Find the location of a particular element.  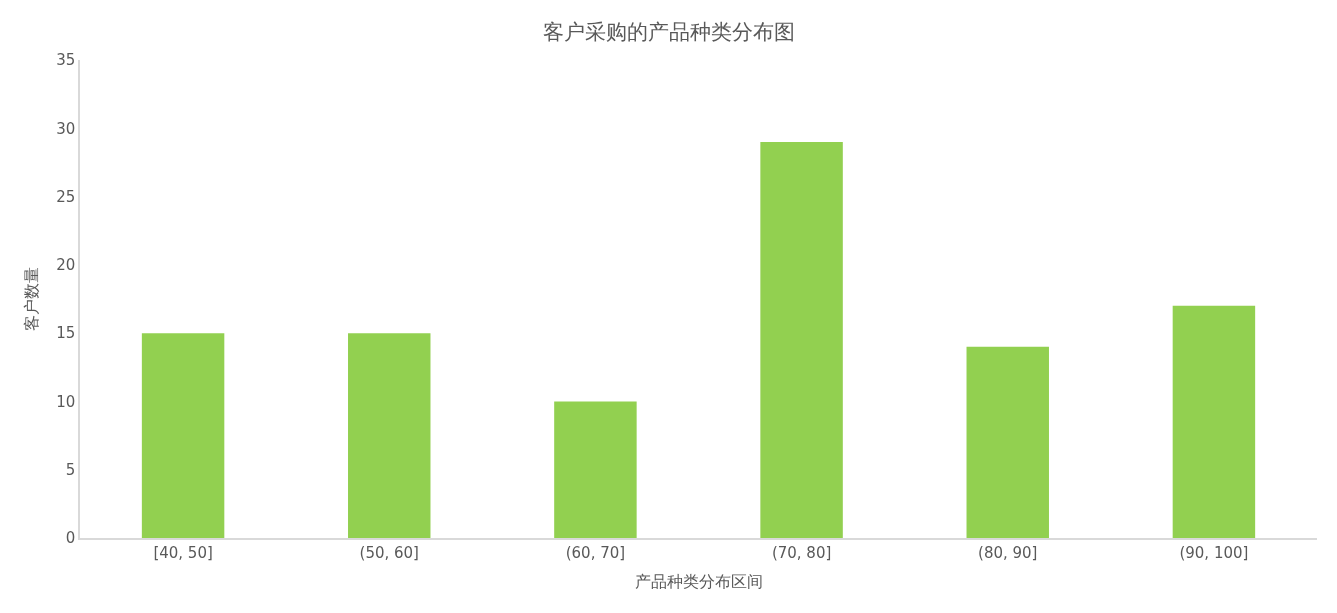

y-tick-label: 25 is located at coordinates (66, 196).